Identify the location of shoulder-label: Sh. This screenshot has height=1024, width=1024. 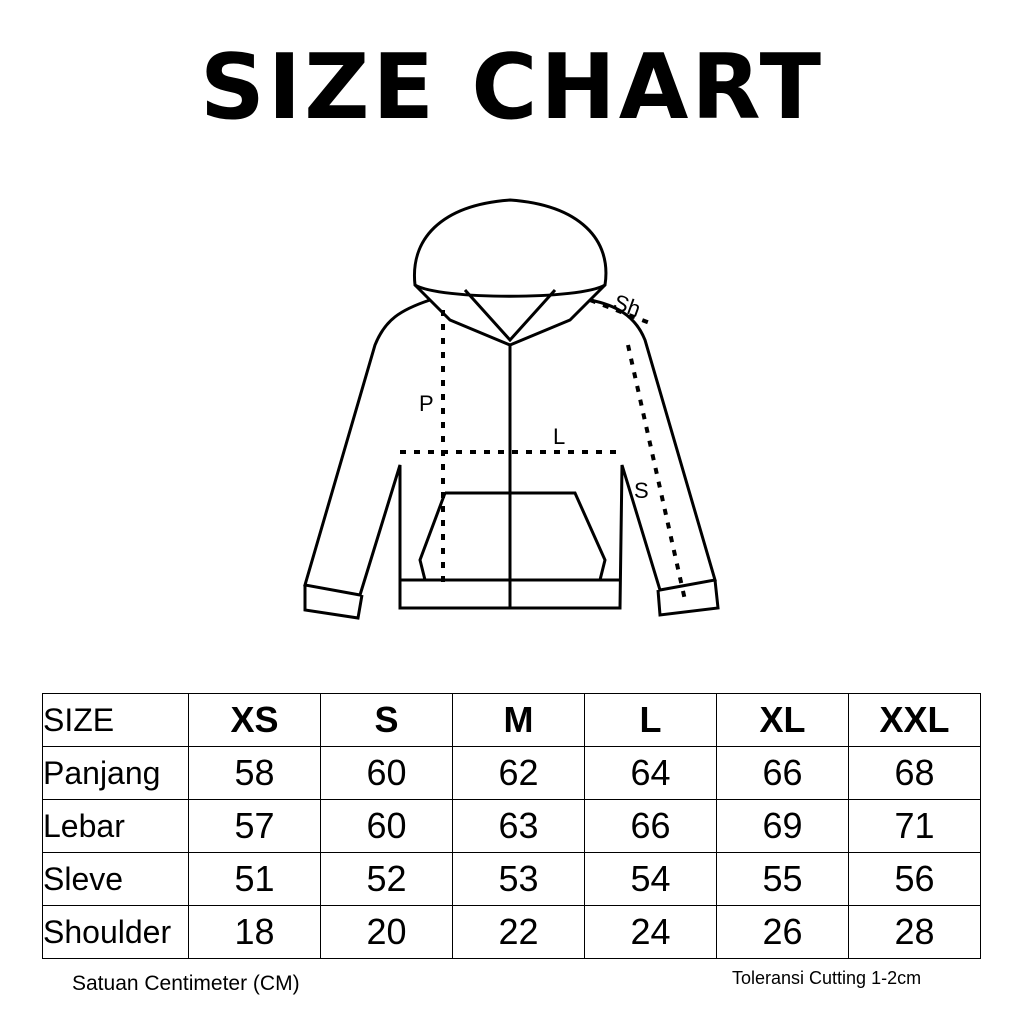
(627, 305).